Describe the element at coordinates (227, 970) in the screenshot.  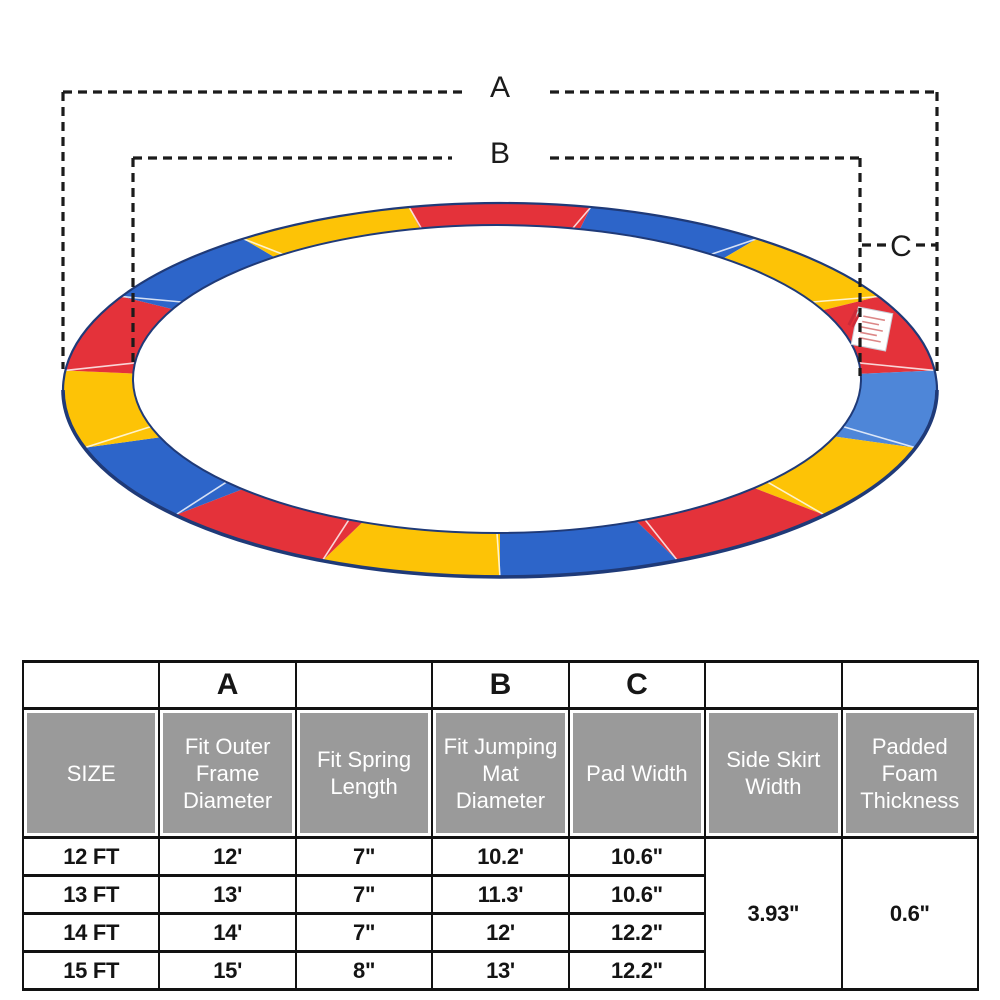
I see `cell-outer-frame: 15'` at that location.